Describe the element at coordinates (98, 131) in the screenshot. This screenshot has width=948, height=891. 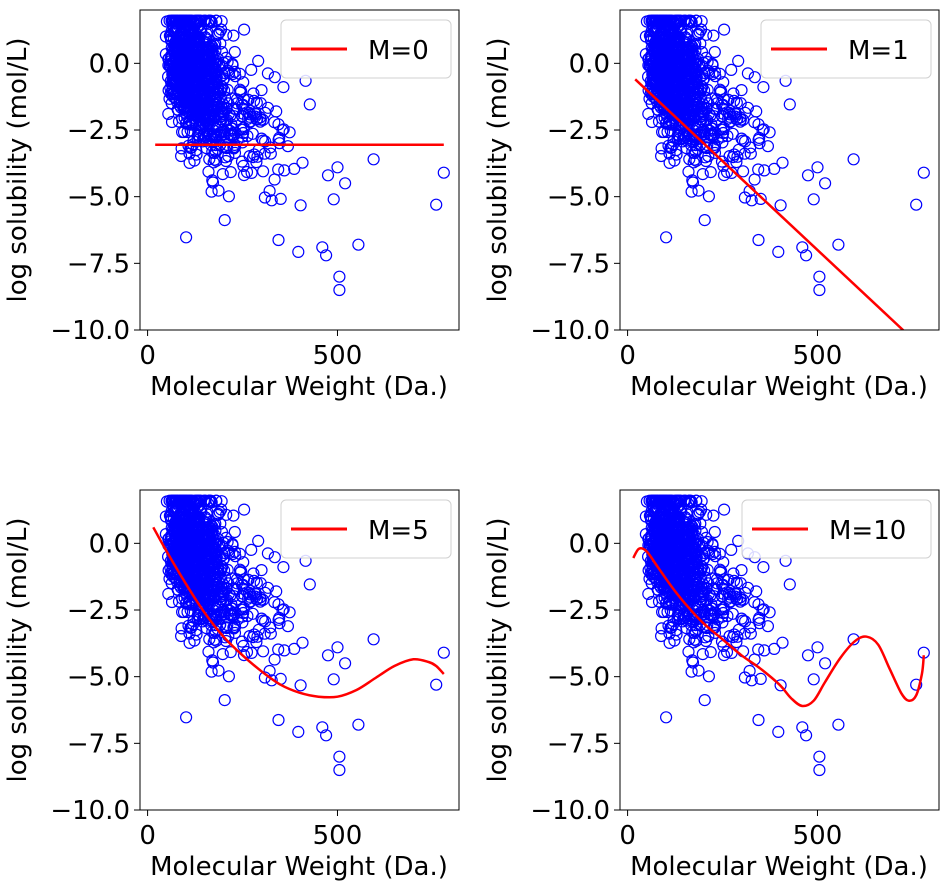
I see `y-tick-label: −2.5` at that location.